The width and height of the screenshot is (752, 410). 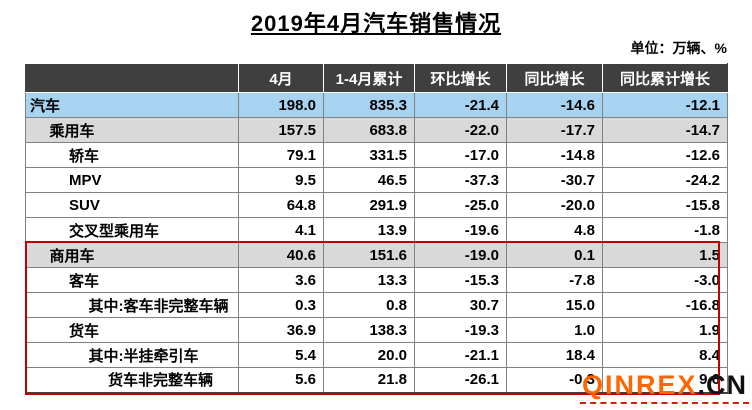 I want to click on cell-value: -22.0, so click(x=460, y=130).